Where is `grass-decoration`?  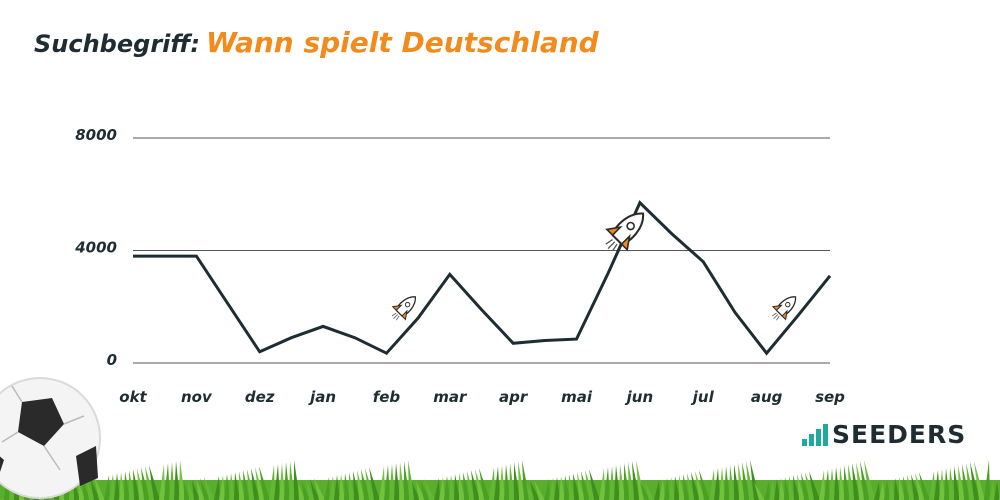
grass-decoration is located at coordinates (500, 480).